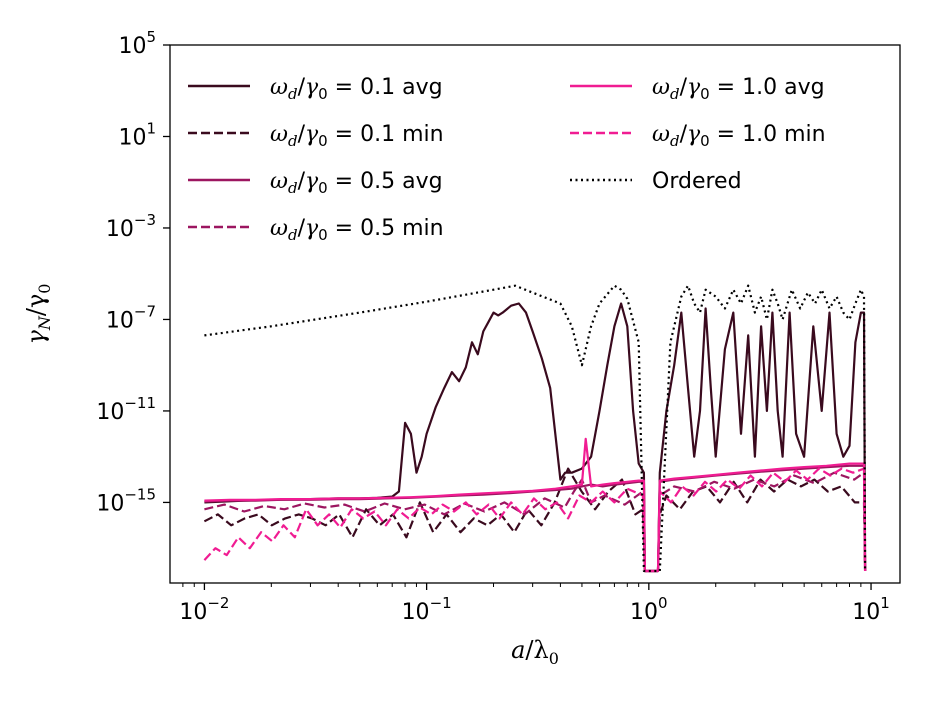 This screenshot has height=703, width=937. What do you see at coordinates (151, 128) in the screenshot?
I see `y-tick-label-exp: 1` at bounding box center [151, 128].